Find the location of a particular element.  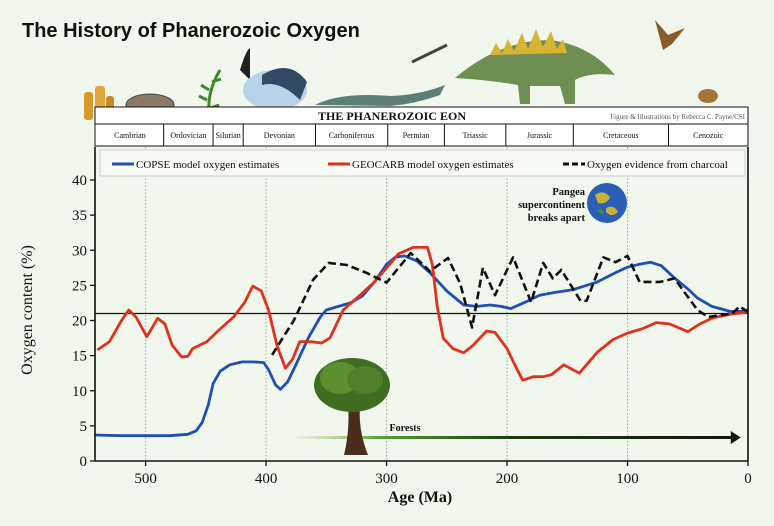

periods-row is located at coordinates (421, 135).